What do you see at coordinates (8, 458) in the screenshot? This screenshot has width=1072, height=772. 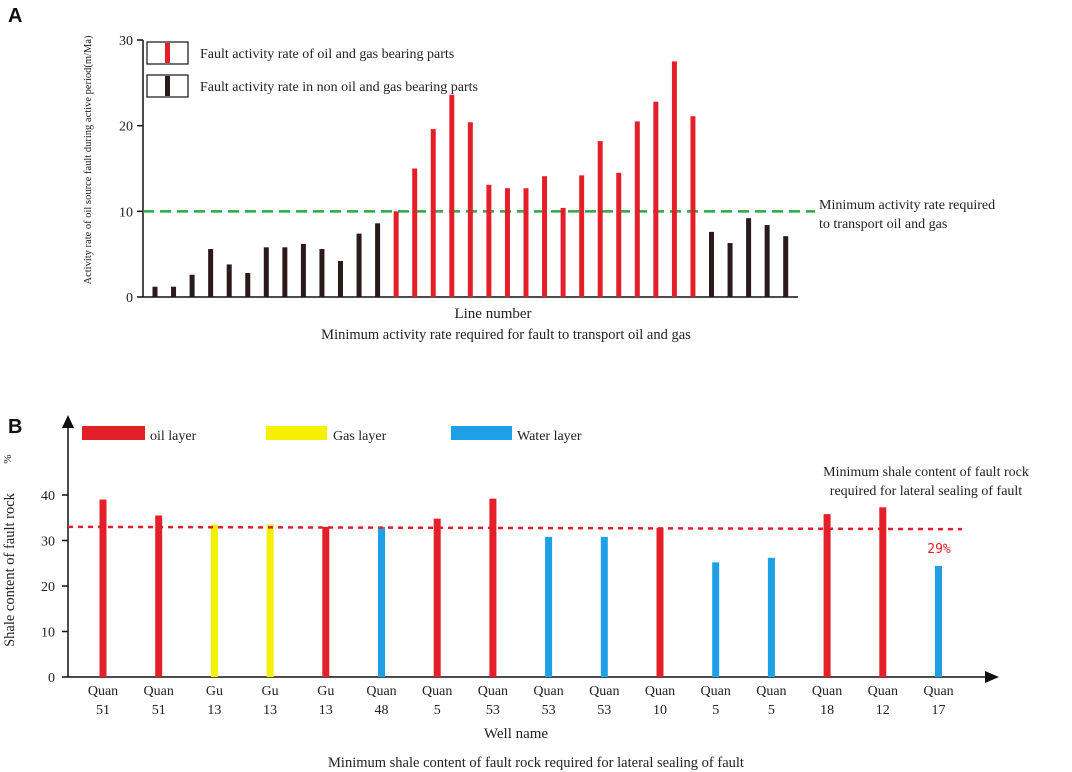 I see `panel-b-y-axis-unit: %` at bounding box center [8, 458].